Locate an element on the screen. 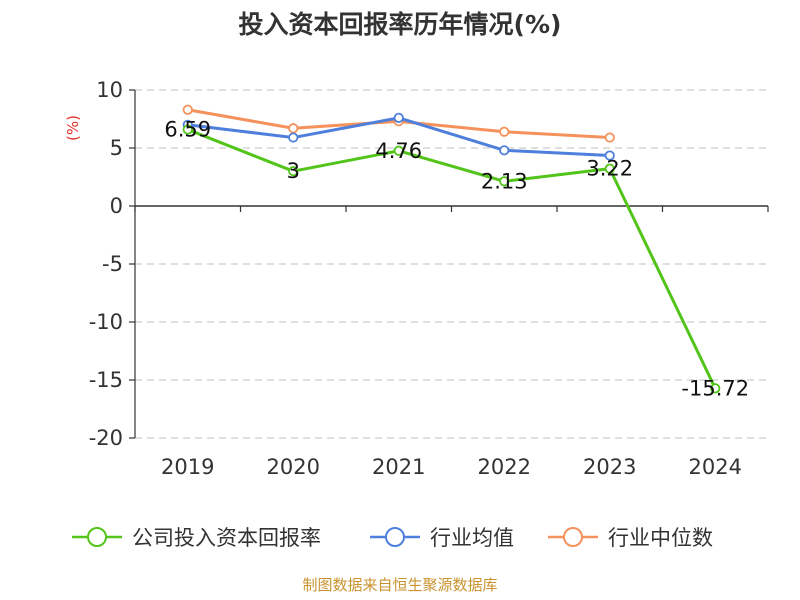 The width and height of the screenshot is (800, 600). legend: 公司投入资本回报率 行业均值 行业中位数 is located at coordinates (392, 538).